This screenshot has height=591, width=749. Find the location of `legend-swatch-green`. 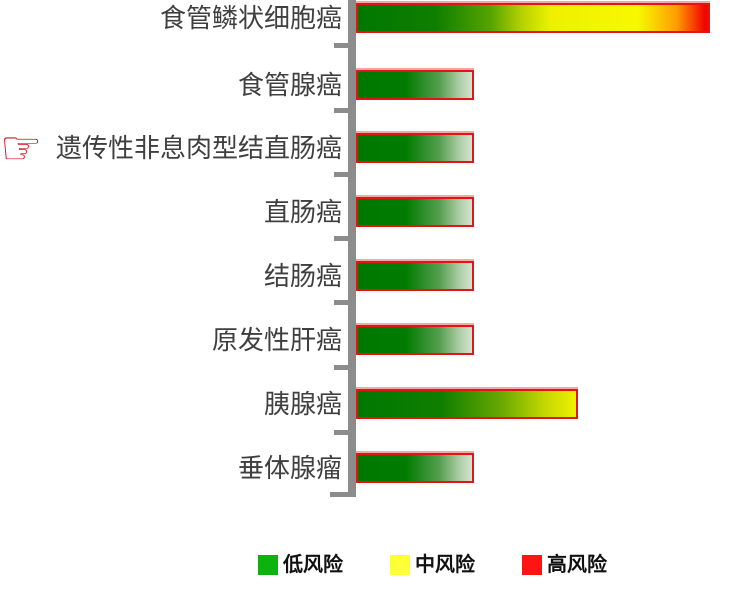

legend-swatch-green is located at coordinates (268, 565).